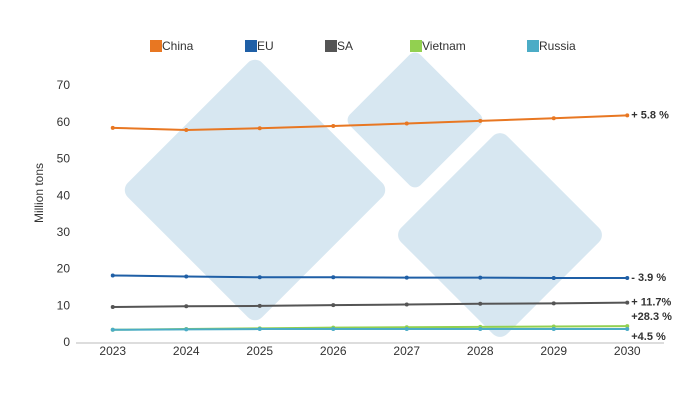  What do you see at coordinates (265, 46) in the screenshot?
I see `legend-label: EU` at bounding box center [265, 46].